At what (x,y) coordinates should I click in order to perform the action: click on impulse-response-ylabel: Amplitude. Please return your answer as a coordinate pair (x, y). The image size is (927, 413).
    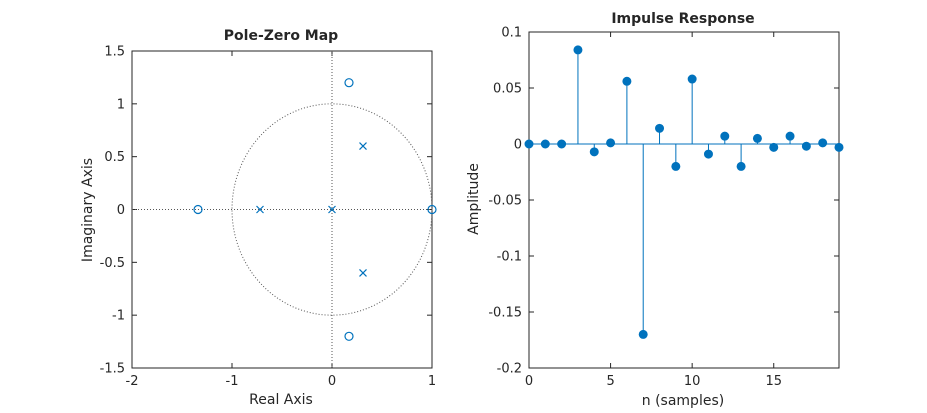
    Looking at the image, I should click on (474, 199).